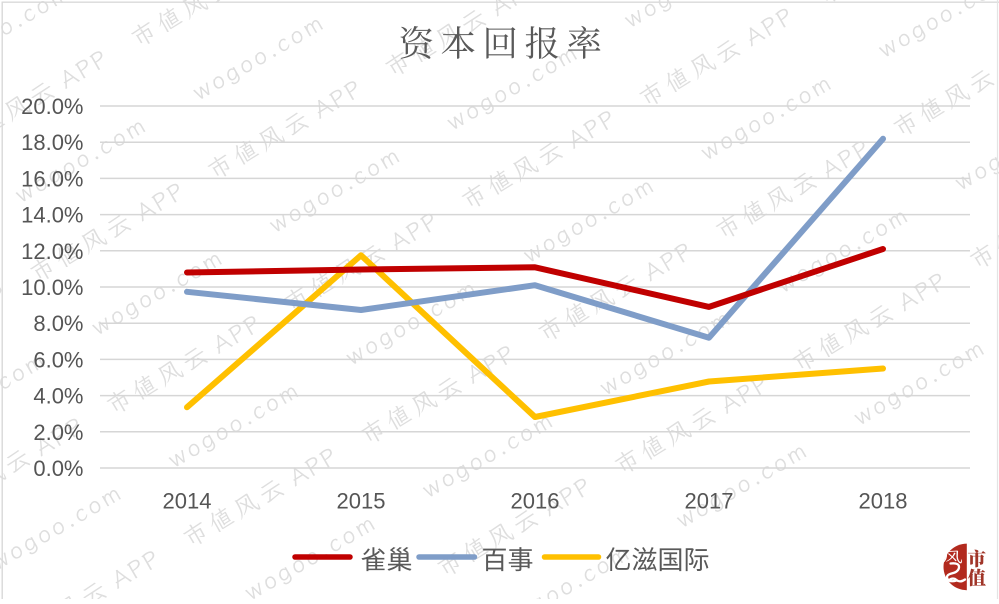  Describe the element at coordinates (58, 432) in the screenshot. I see `svg-text: 2.0%` at that location.